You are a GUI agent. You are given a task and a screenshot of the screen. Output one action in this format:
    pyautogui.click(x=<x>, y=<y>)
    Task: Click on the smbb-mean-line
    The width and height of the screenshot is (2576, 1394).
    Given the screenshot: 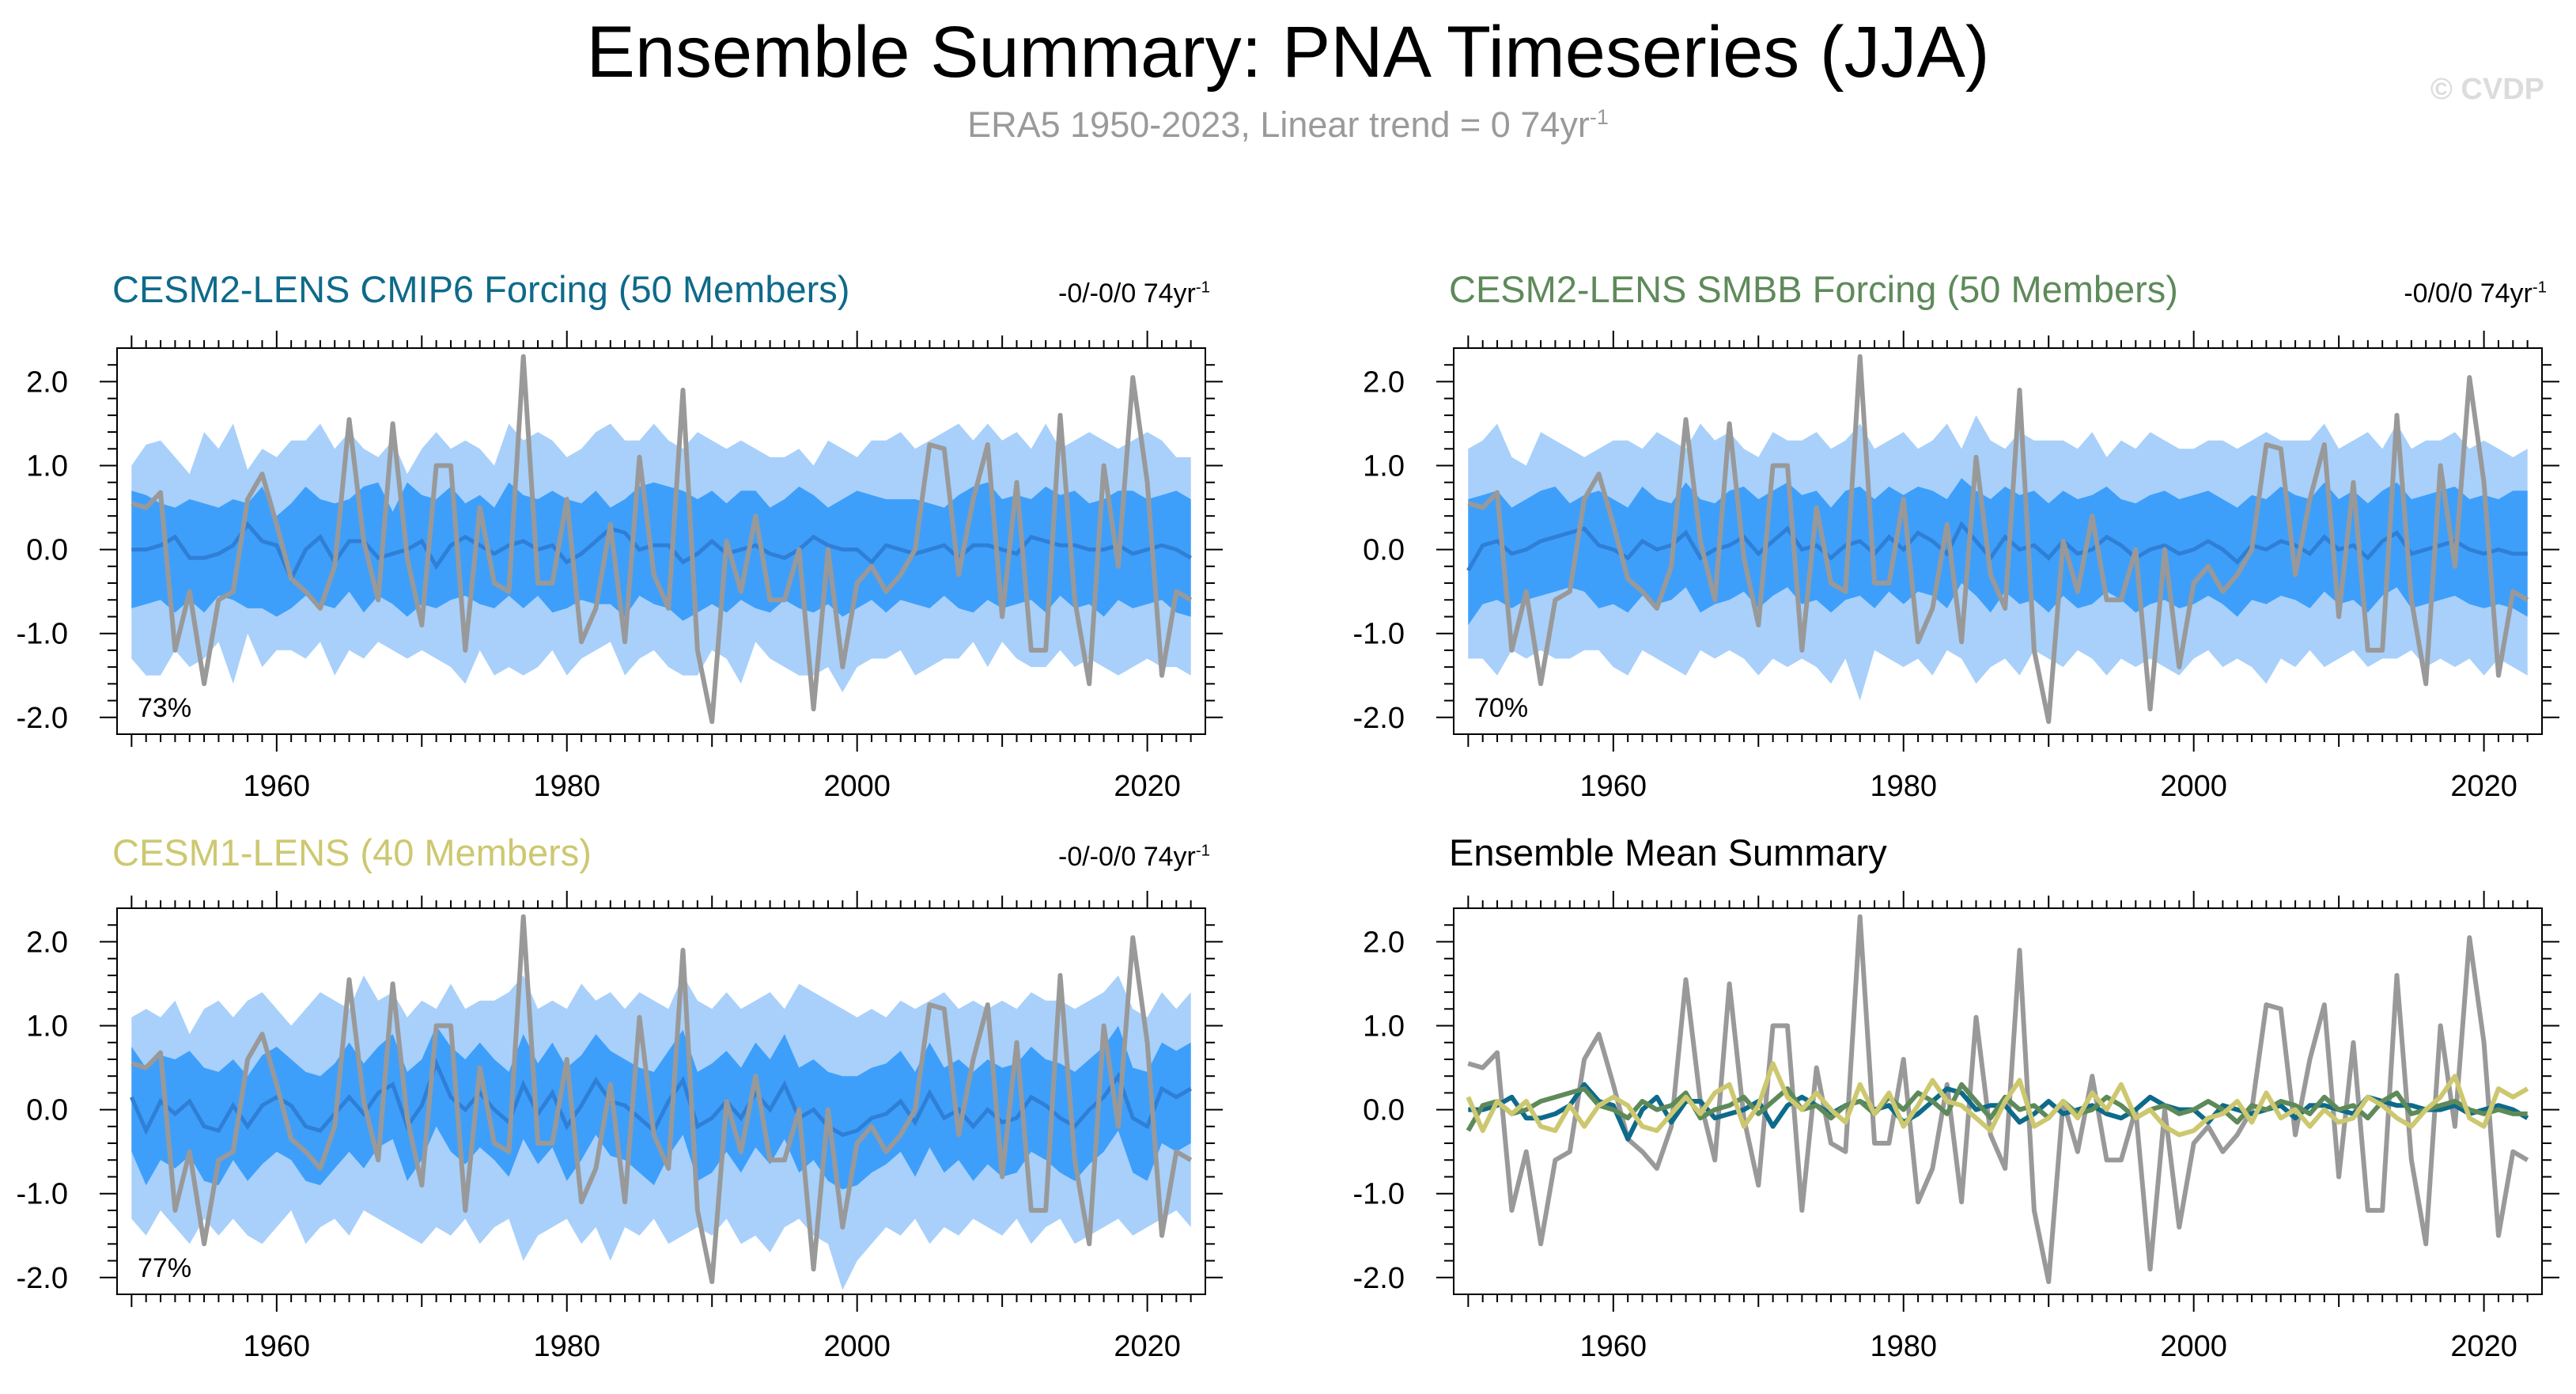 What is the action you would take?
    pyautogui.click(x=1997, y=1106)
    